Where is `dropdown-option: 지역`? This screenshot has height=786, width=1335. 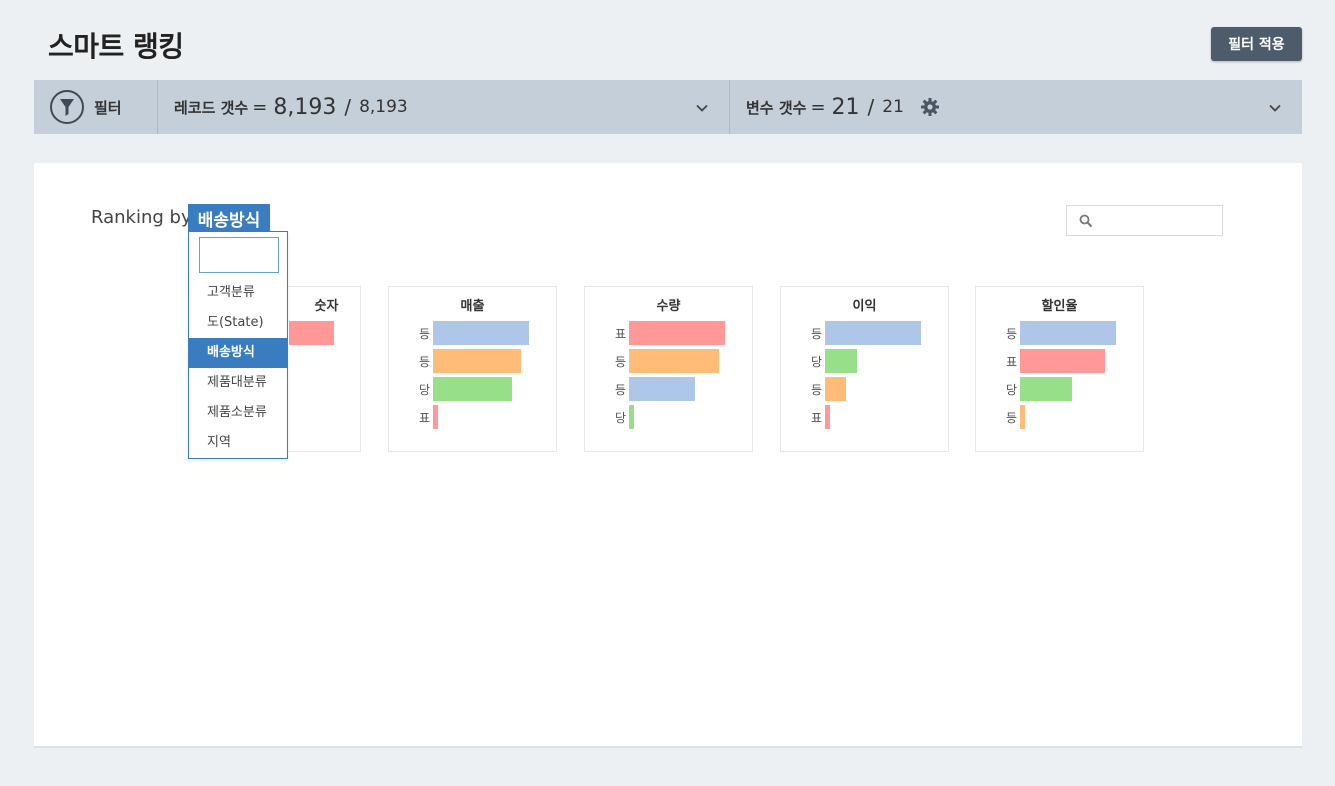 dropdown-option: 지역 is located at coordinates (219, 442).